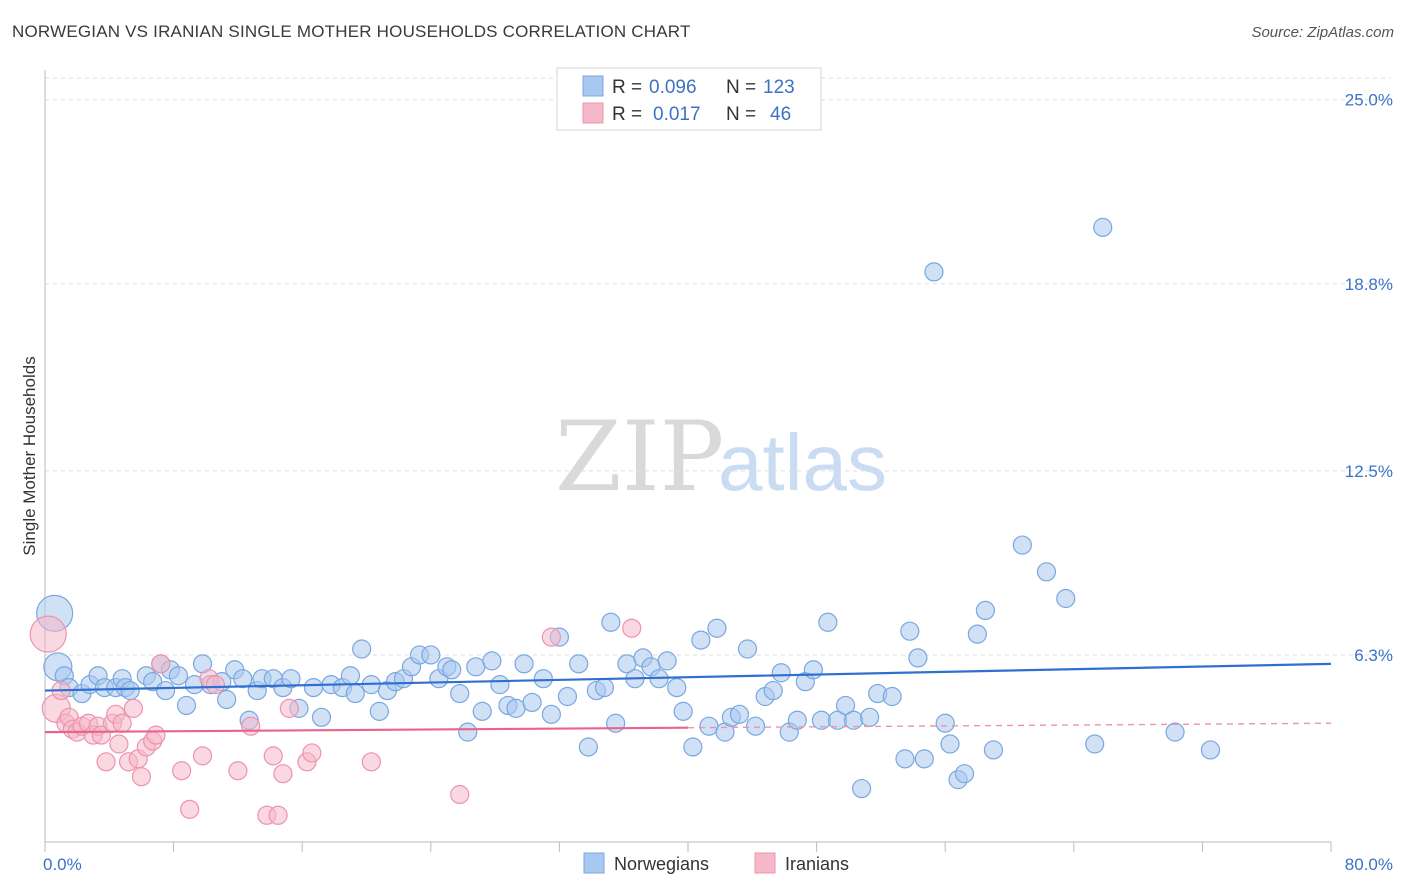 The height and width of the screenshot is (892, 1406). What do you see at coordinates (1369, 471) in the screenshot?
I see `y-tick-label-1: 12.5%` at bounding box center [1369, 471].